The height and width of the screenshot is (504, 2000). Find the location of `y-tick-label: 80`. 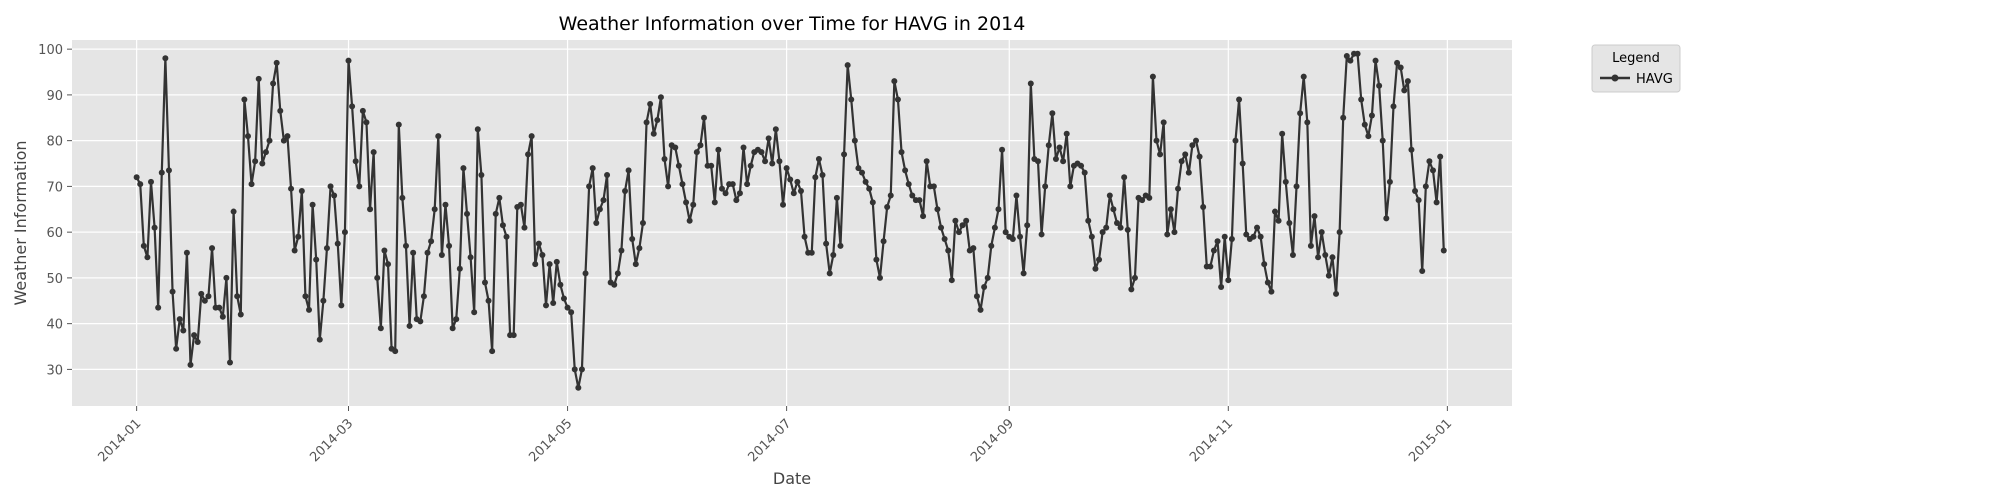

y-tick-label: 80 is located at coordinates (54, 142).